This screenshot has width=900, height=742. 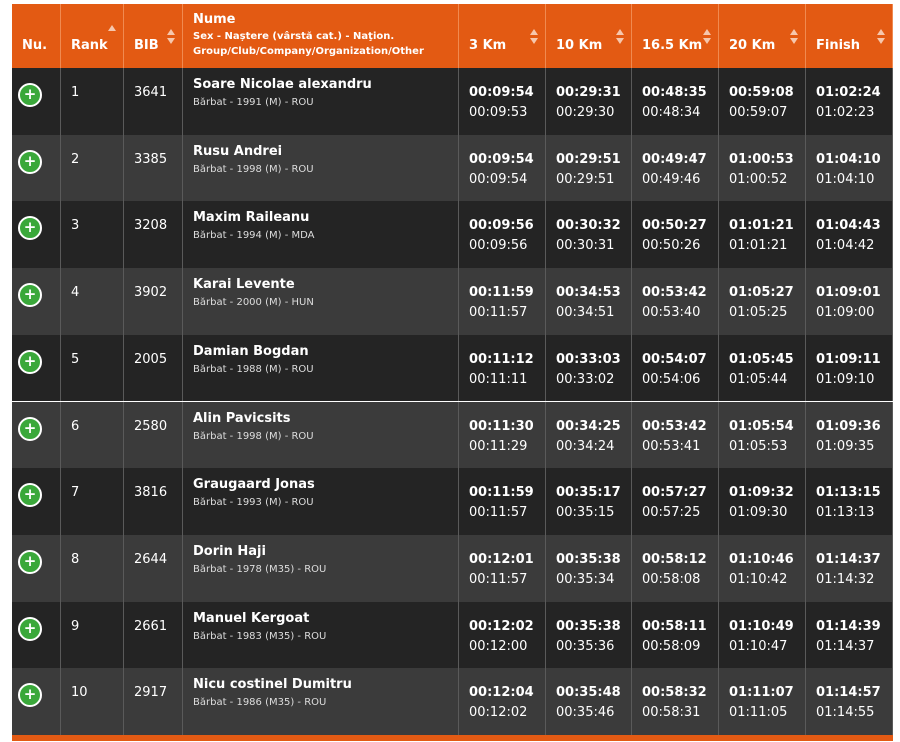 What do you see at coordinates (92, 36) in the screenshot?
I see `column-header: Rank` at bounding box center [92, 36].